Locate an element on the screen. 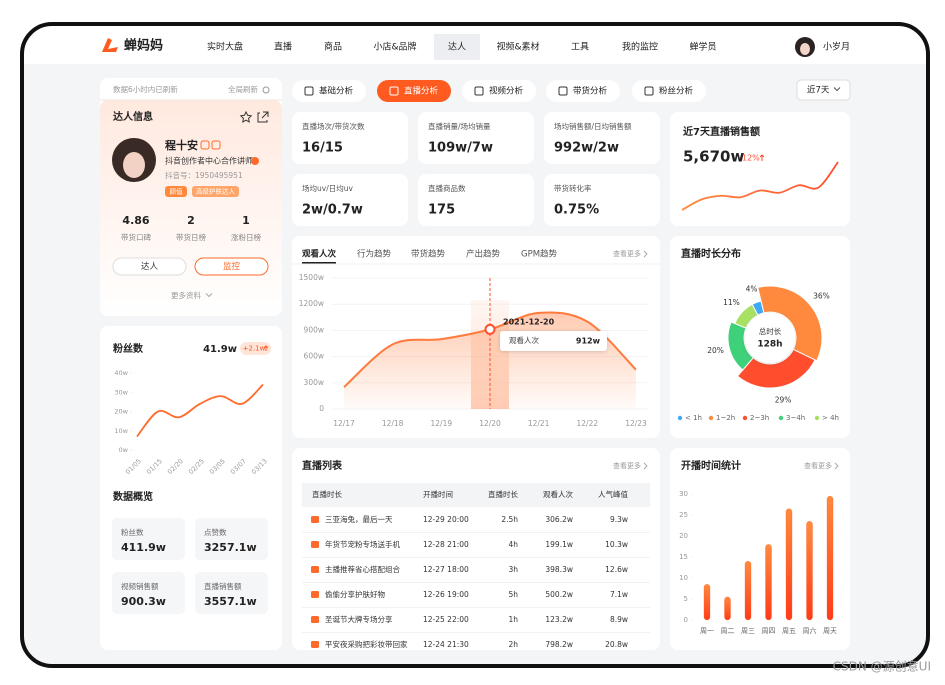 This screenshot has height=685, width=945. tab-text: 基础分析 is located at coordinates (336, 91).